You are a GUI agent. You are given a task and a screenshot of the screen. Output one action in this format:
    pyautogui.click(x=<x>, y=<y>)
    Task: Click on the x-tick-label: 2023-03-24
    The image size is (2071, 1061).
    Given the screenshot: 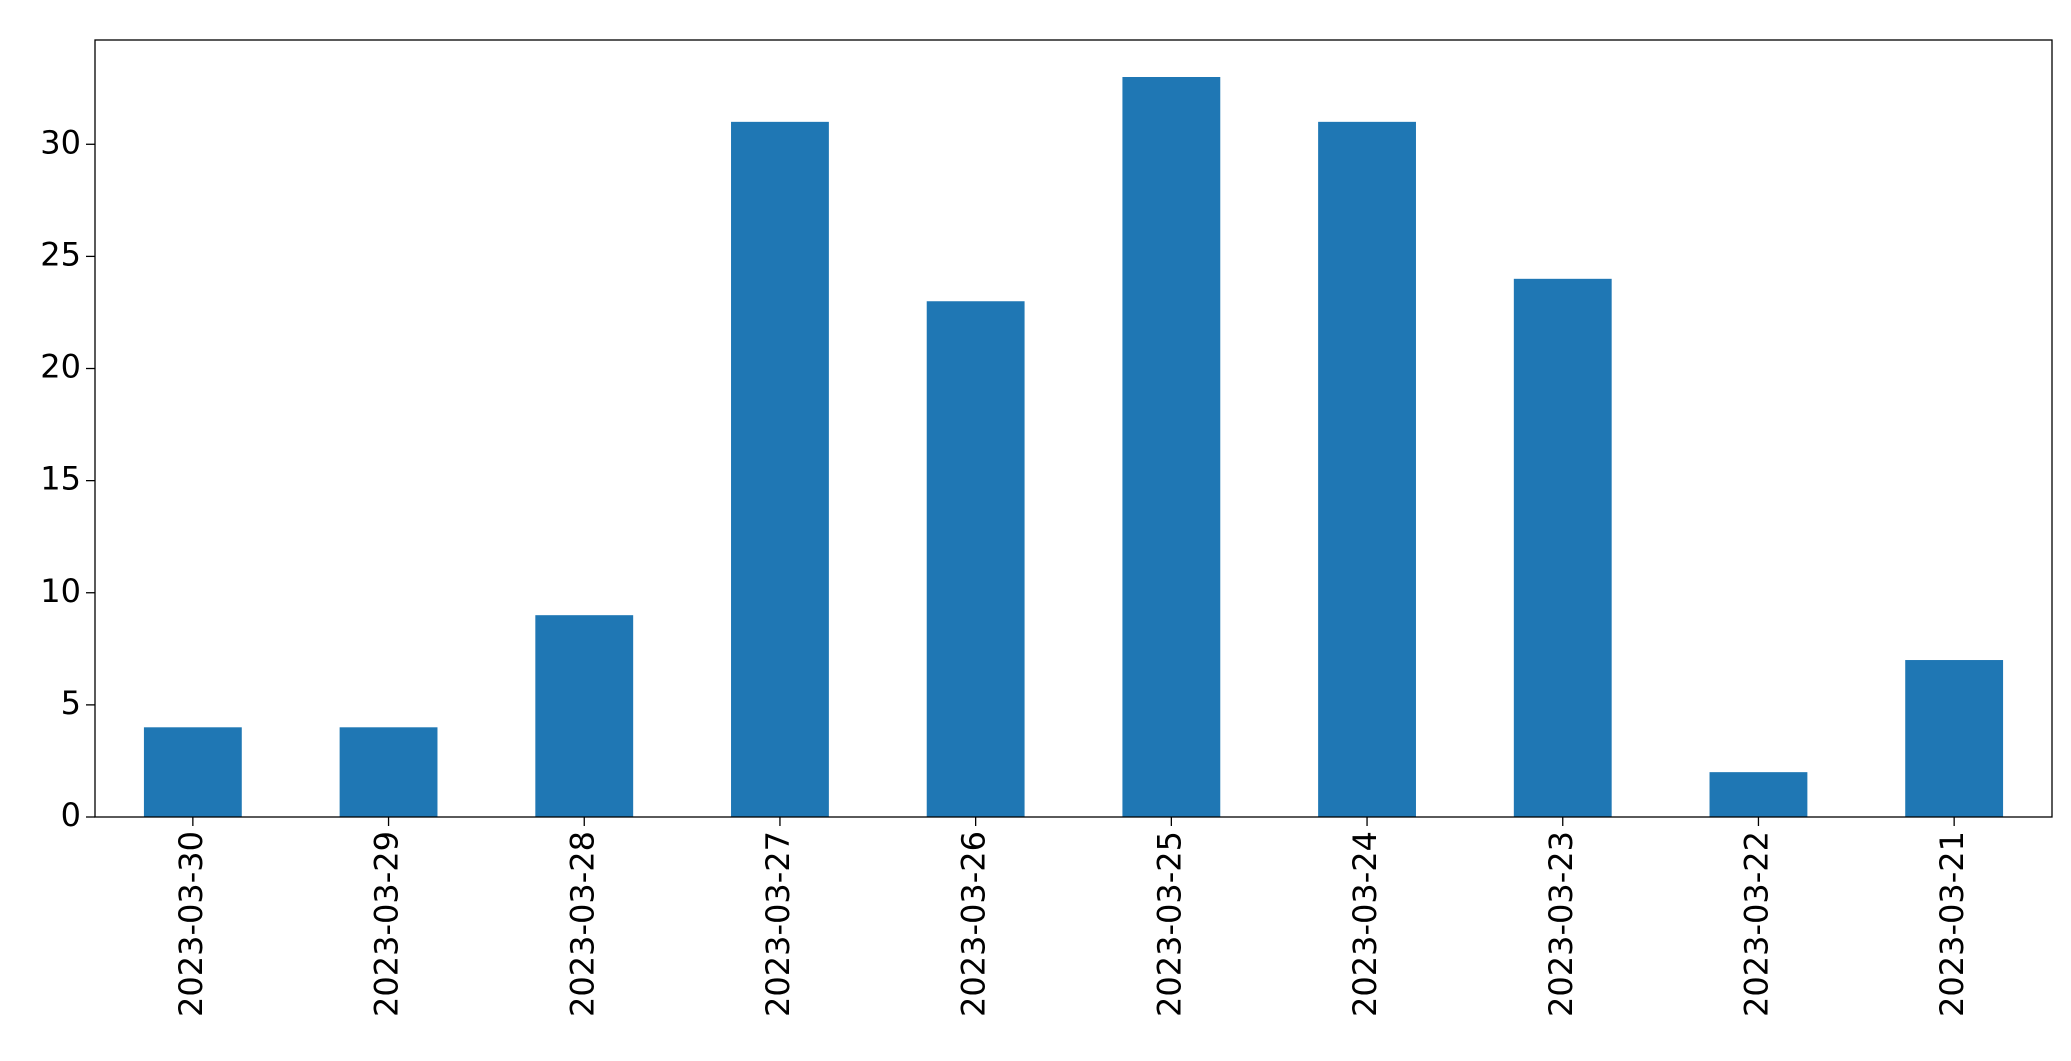 What is the action you would take?
    pyautogui.click(x=1365, y=924)
    